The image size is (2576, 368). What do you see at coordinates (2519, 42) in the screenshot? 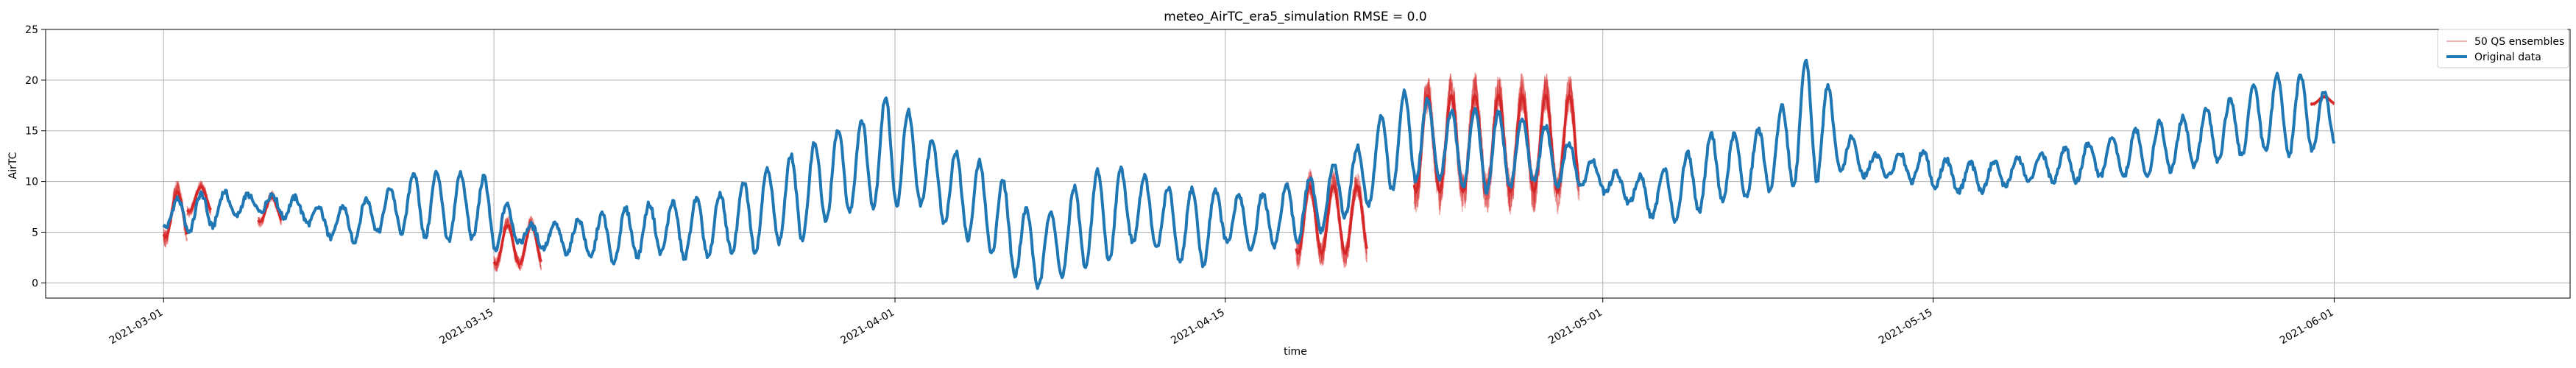
I see `legend-label-ensembles: 50 QS ensembles` at bounding box center [2519, 42].